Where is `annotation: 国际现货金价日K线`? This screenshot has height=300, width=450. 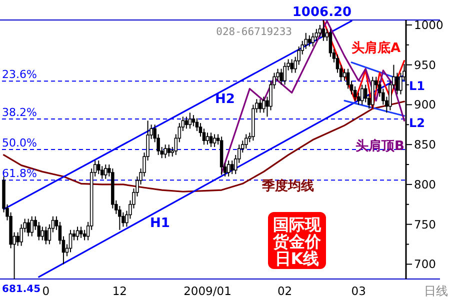 annotation: 国际现货金价日K线 is located at coordinates (297, 241).